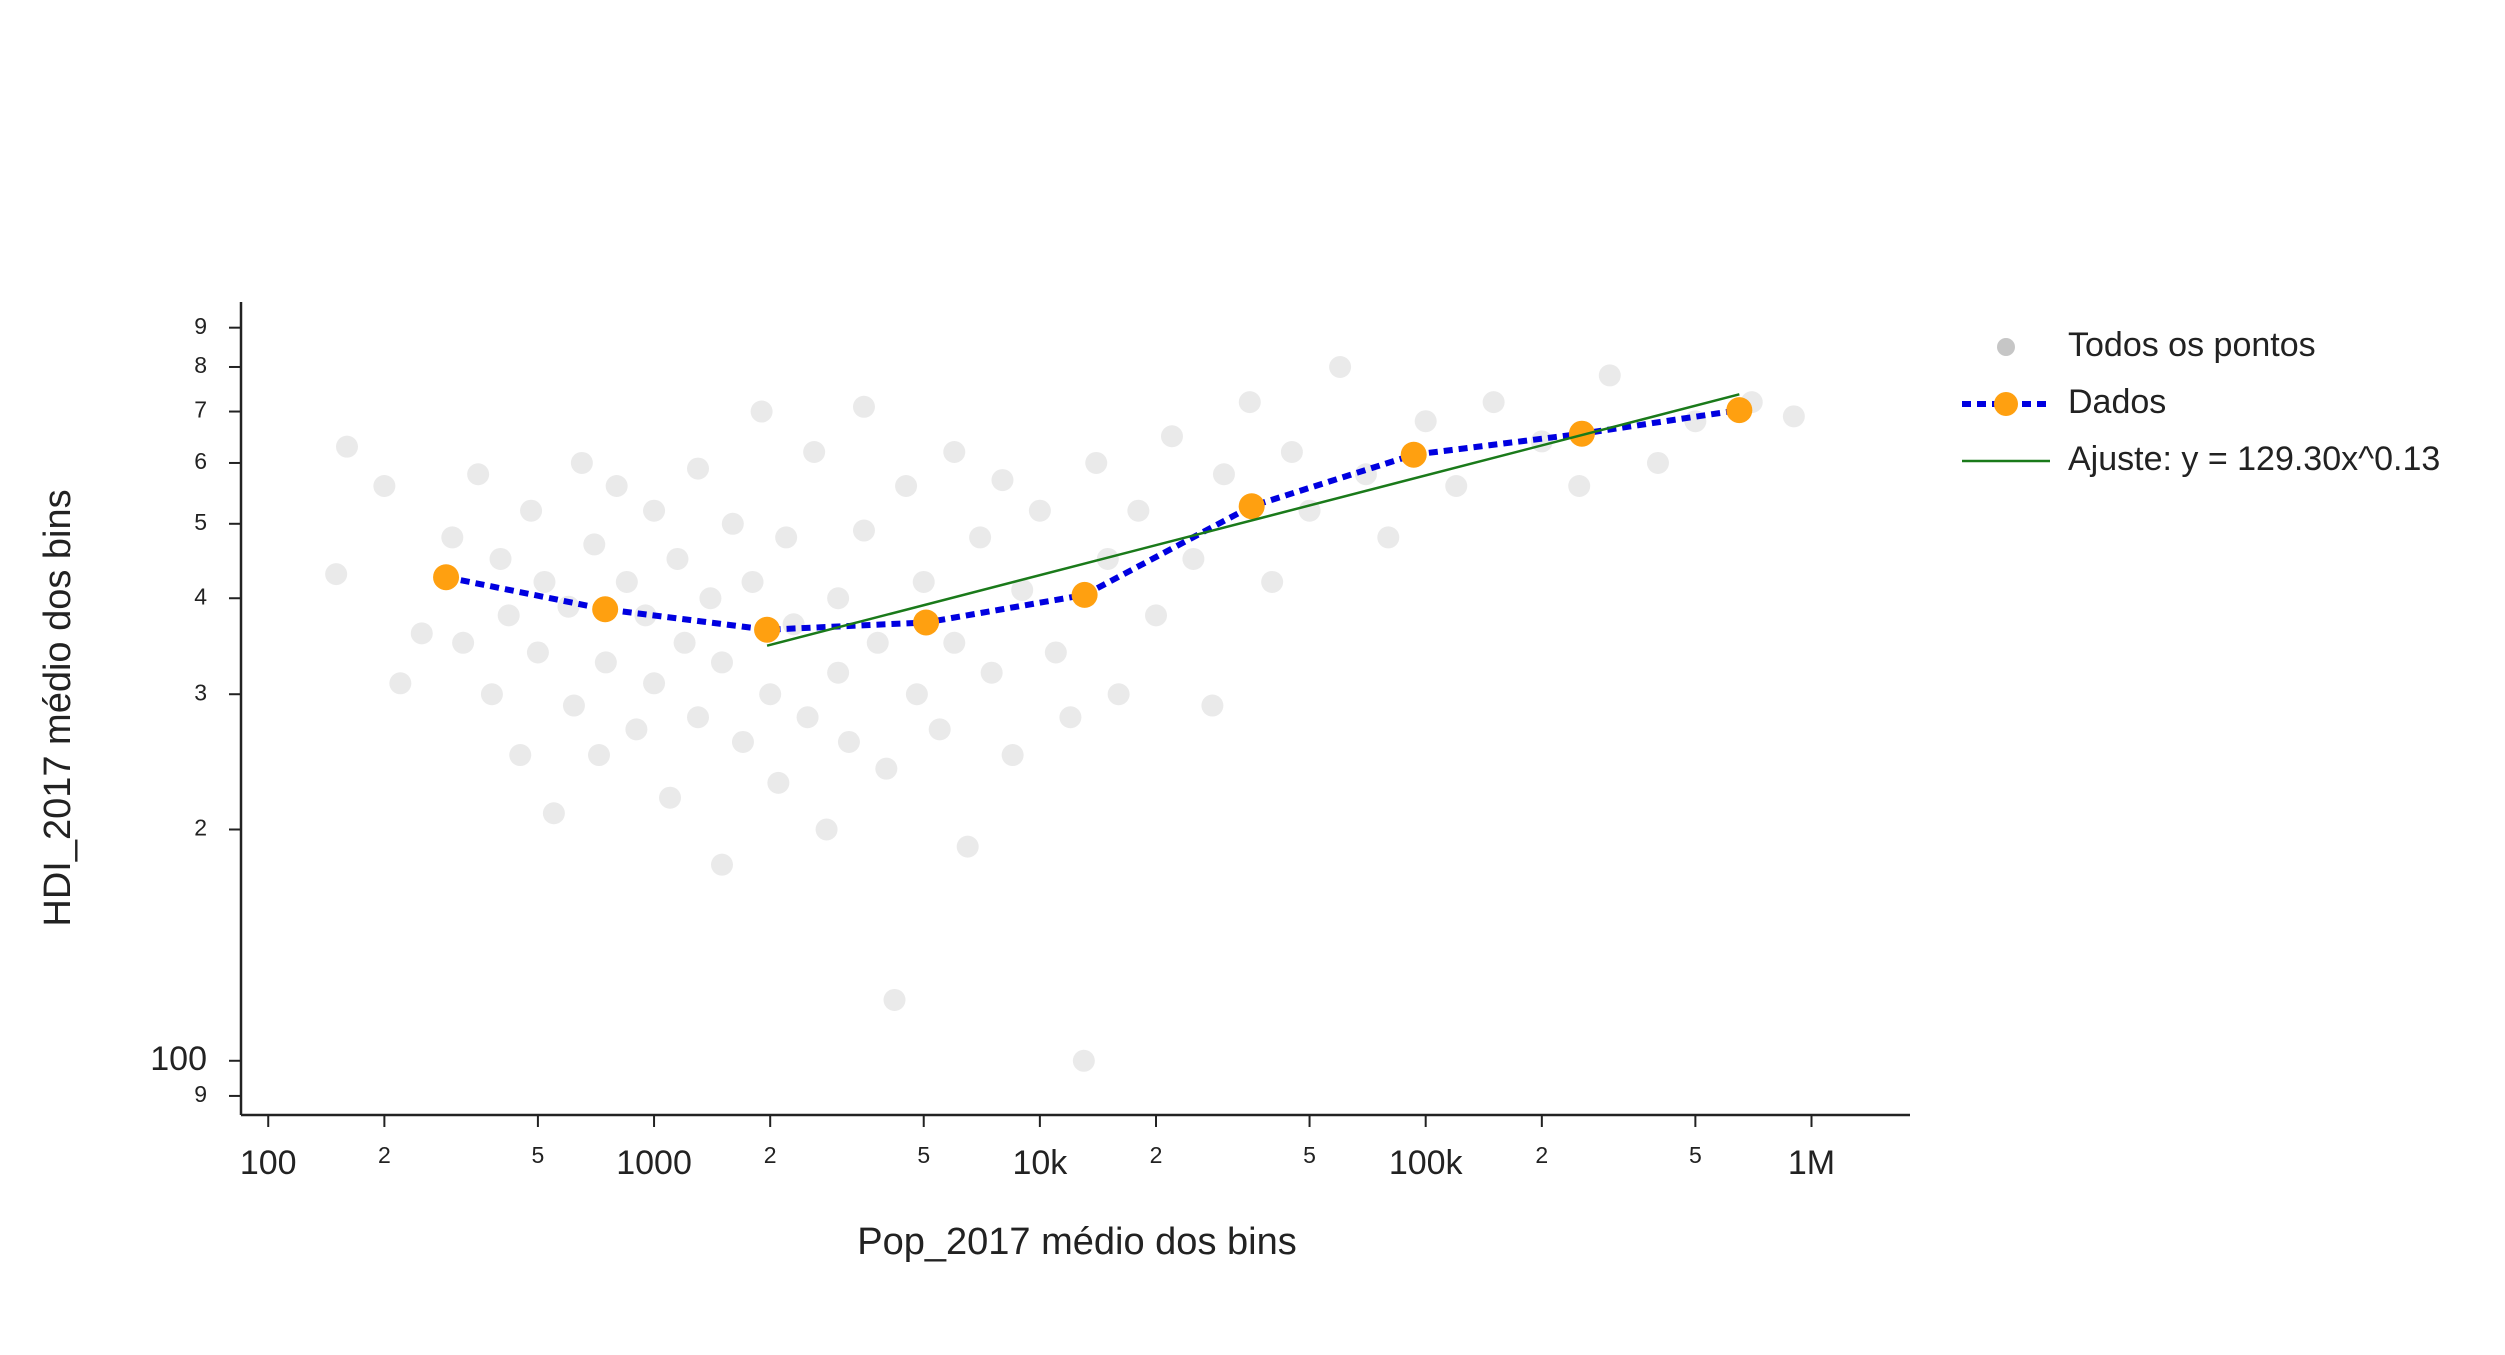  Describe the element at coordinates (2117, 402) in the screenshot. I see `legend-label: Dados` at that location.